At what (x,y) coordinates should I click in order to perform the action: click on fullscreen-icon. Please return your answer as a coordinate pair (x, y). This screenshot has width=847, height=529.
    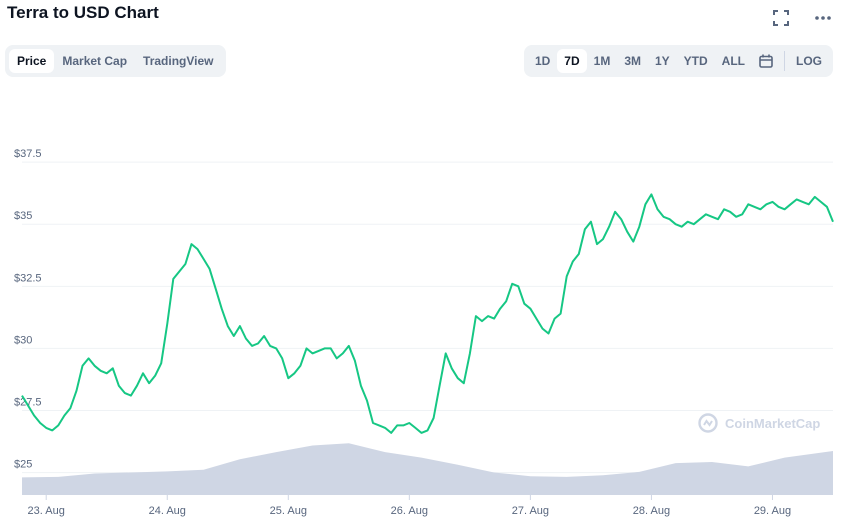
    Looking at the image, I should click on (781, 18).